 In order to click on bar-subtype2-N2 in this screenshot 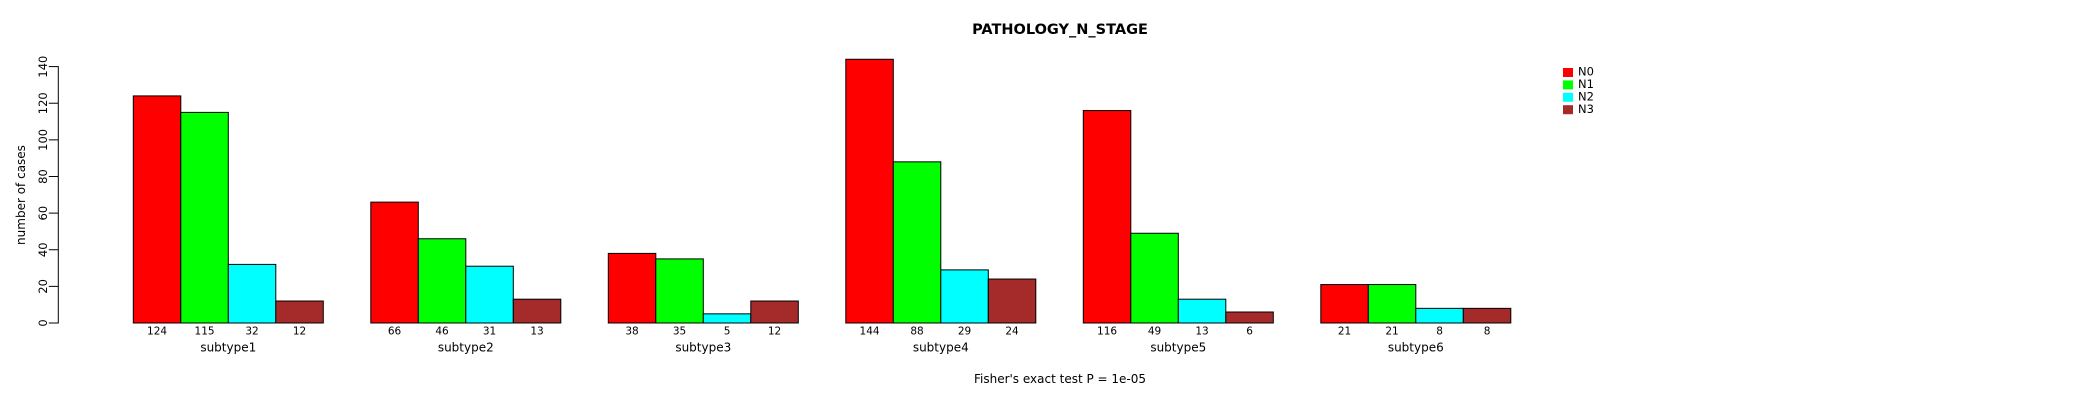, I will do `click(489, 294)`.